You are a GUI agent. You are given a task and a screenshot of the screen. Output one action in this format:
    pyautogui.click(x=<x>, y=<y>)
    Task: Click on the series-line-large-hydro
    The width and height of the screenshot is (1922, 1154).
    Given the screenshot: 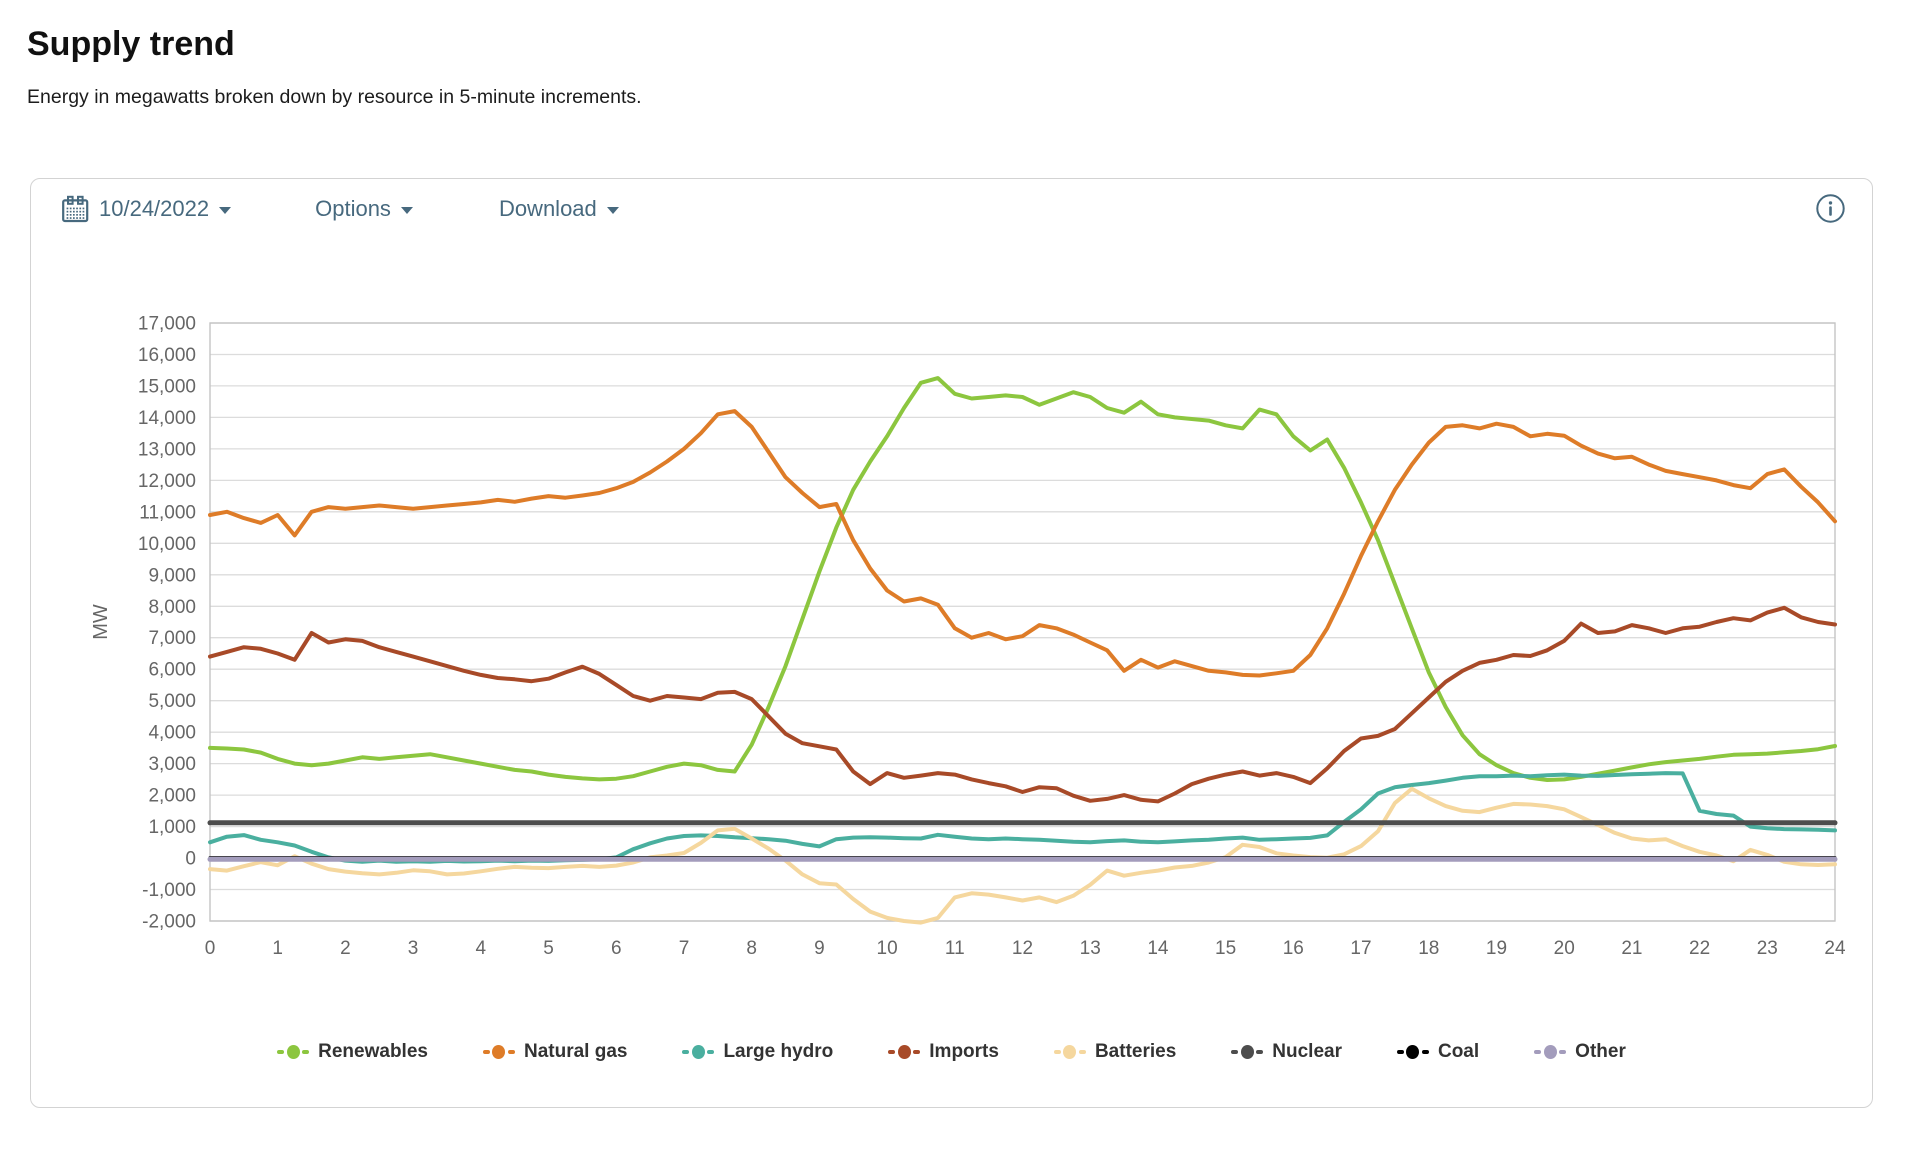 What is the action you would take?
    pyautogui.click(x=1022, y=817)
    